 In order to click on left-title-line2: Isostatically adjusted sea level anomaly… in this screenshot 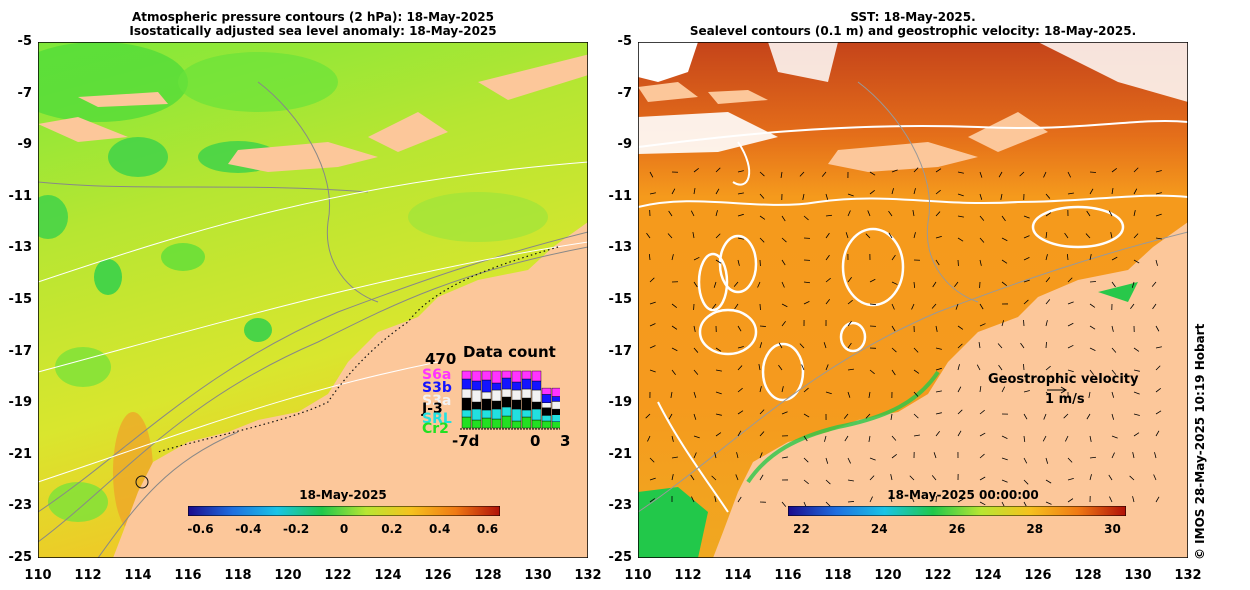, I will do `click(313, 31)`.